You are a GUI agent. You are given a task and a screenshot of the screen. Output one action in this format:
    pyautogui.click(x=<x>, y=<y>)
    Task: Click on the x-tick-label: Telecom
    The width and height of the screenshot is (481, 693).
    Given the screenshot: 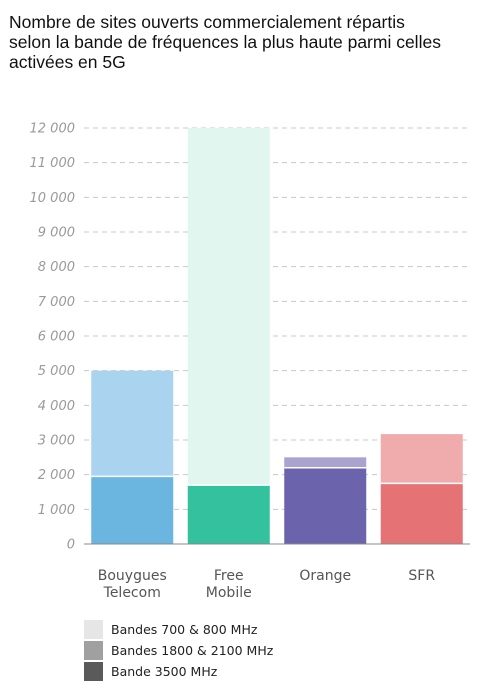 What is the action you would take?
    pyautogui.click(x=132, y=593)
    